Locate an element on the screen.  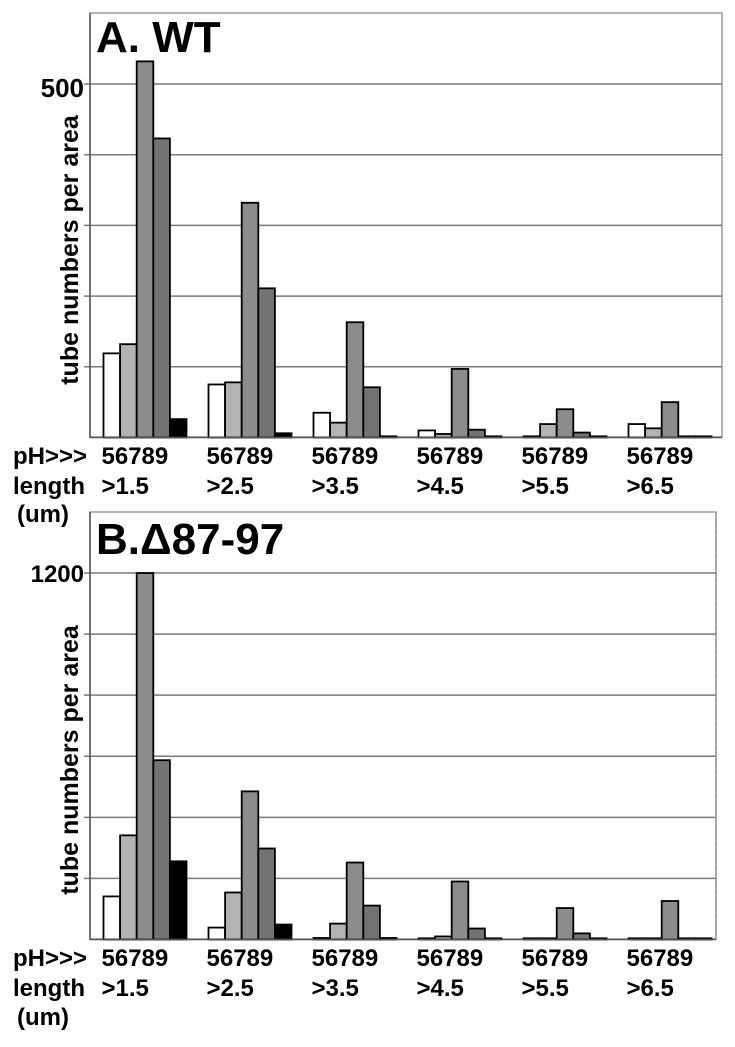
panel-a-ph-ticks: 56789 56789 56789 56789 56789 56789 is located at coordinates (398, 456).